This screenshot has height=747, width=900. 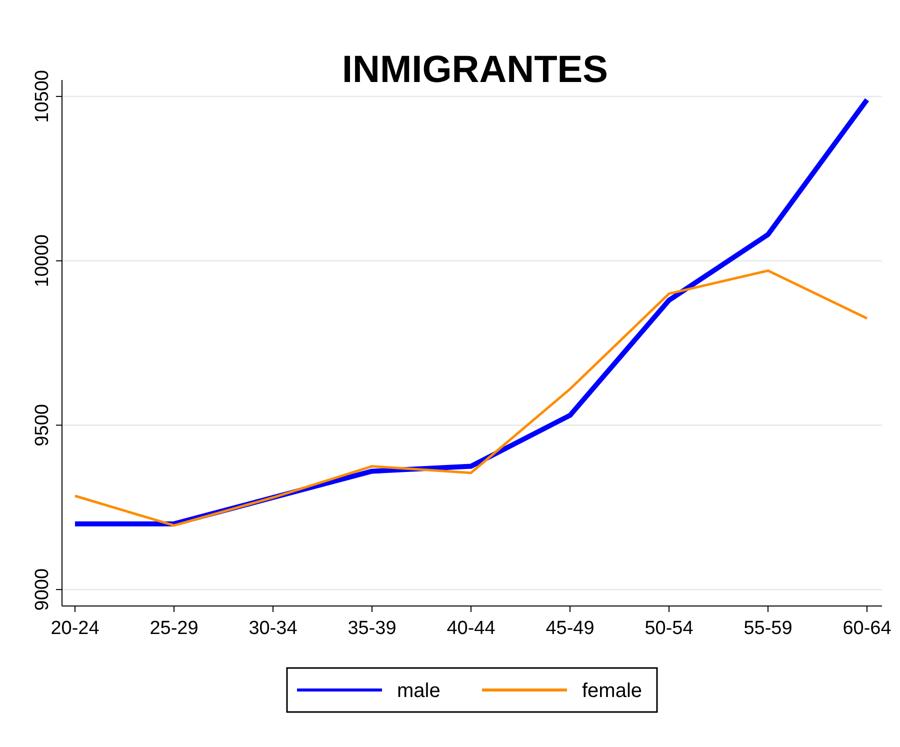 I want to click on x-tick-label: 25-29, so click(x=174, y=628).